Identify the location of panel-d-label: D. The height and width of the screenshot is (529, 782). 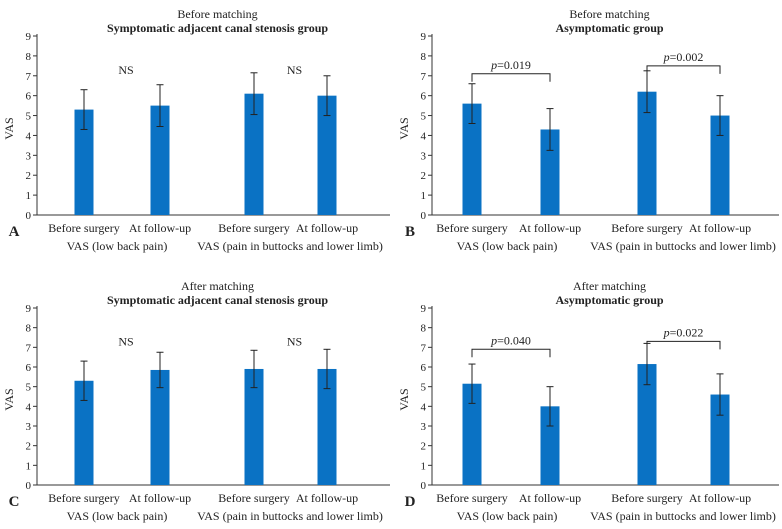
(410, 502).